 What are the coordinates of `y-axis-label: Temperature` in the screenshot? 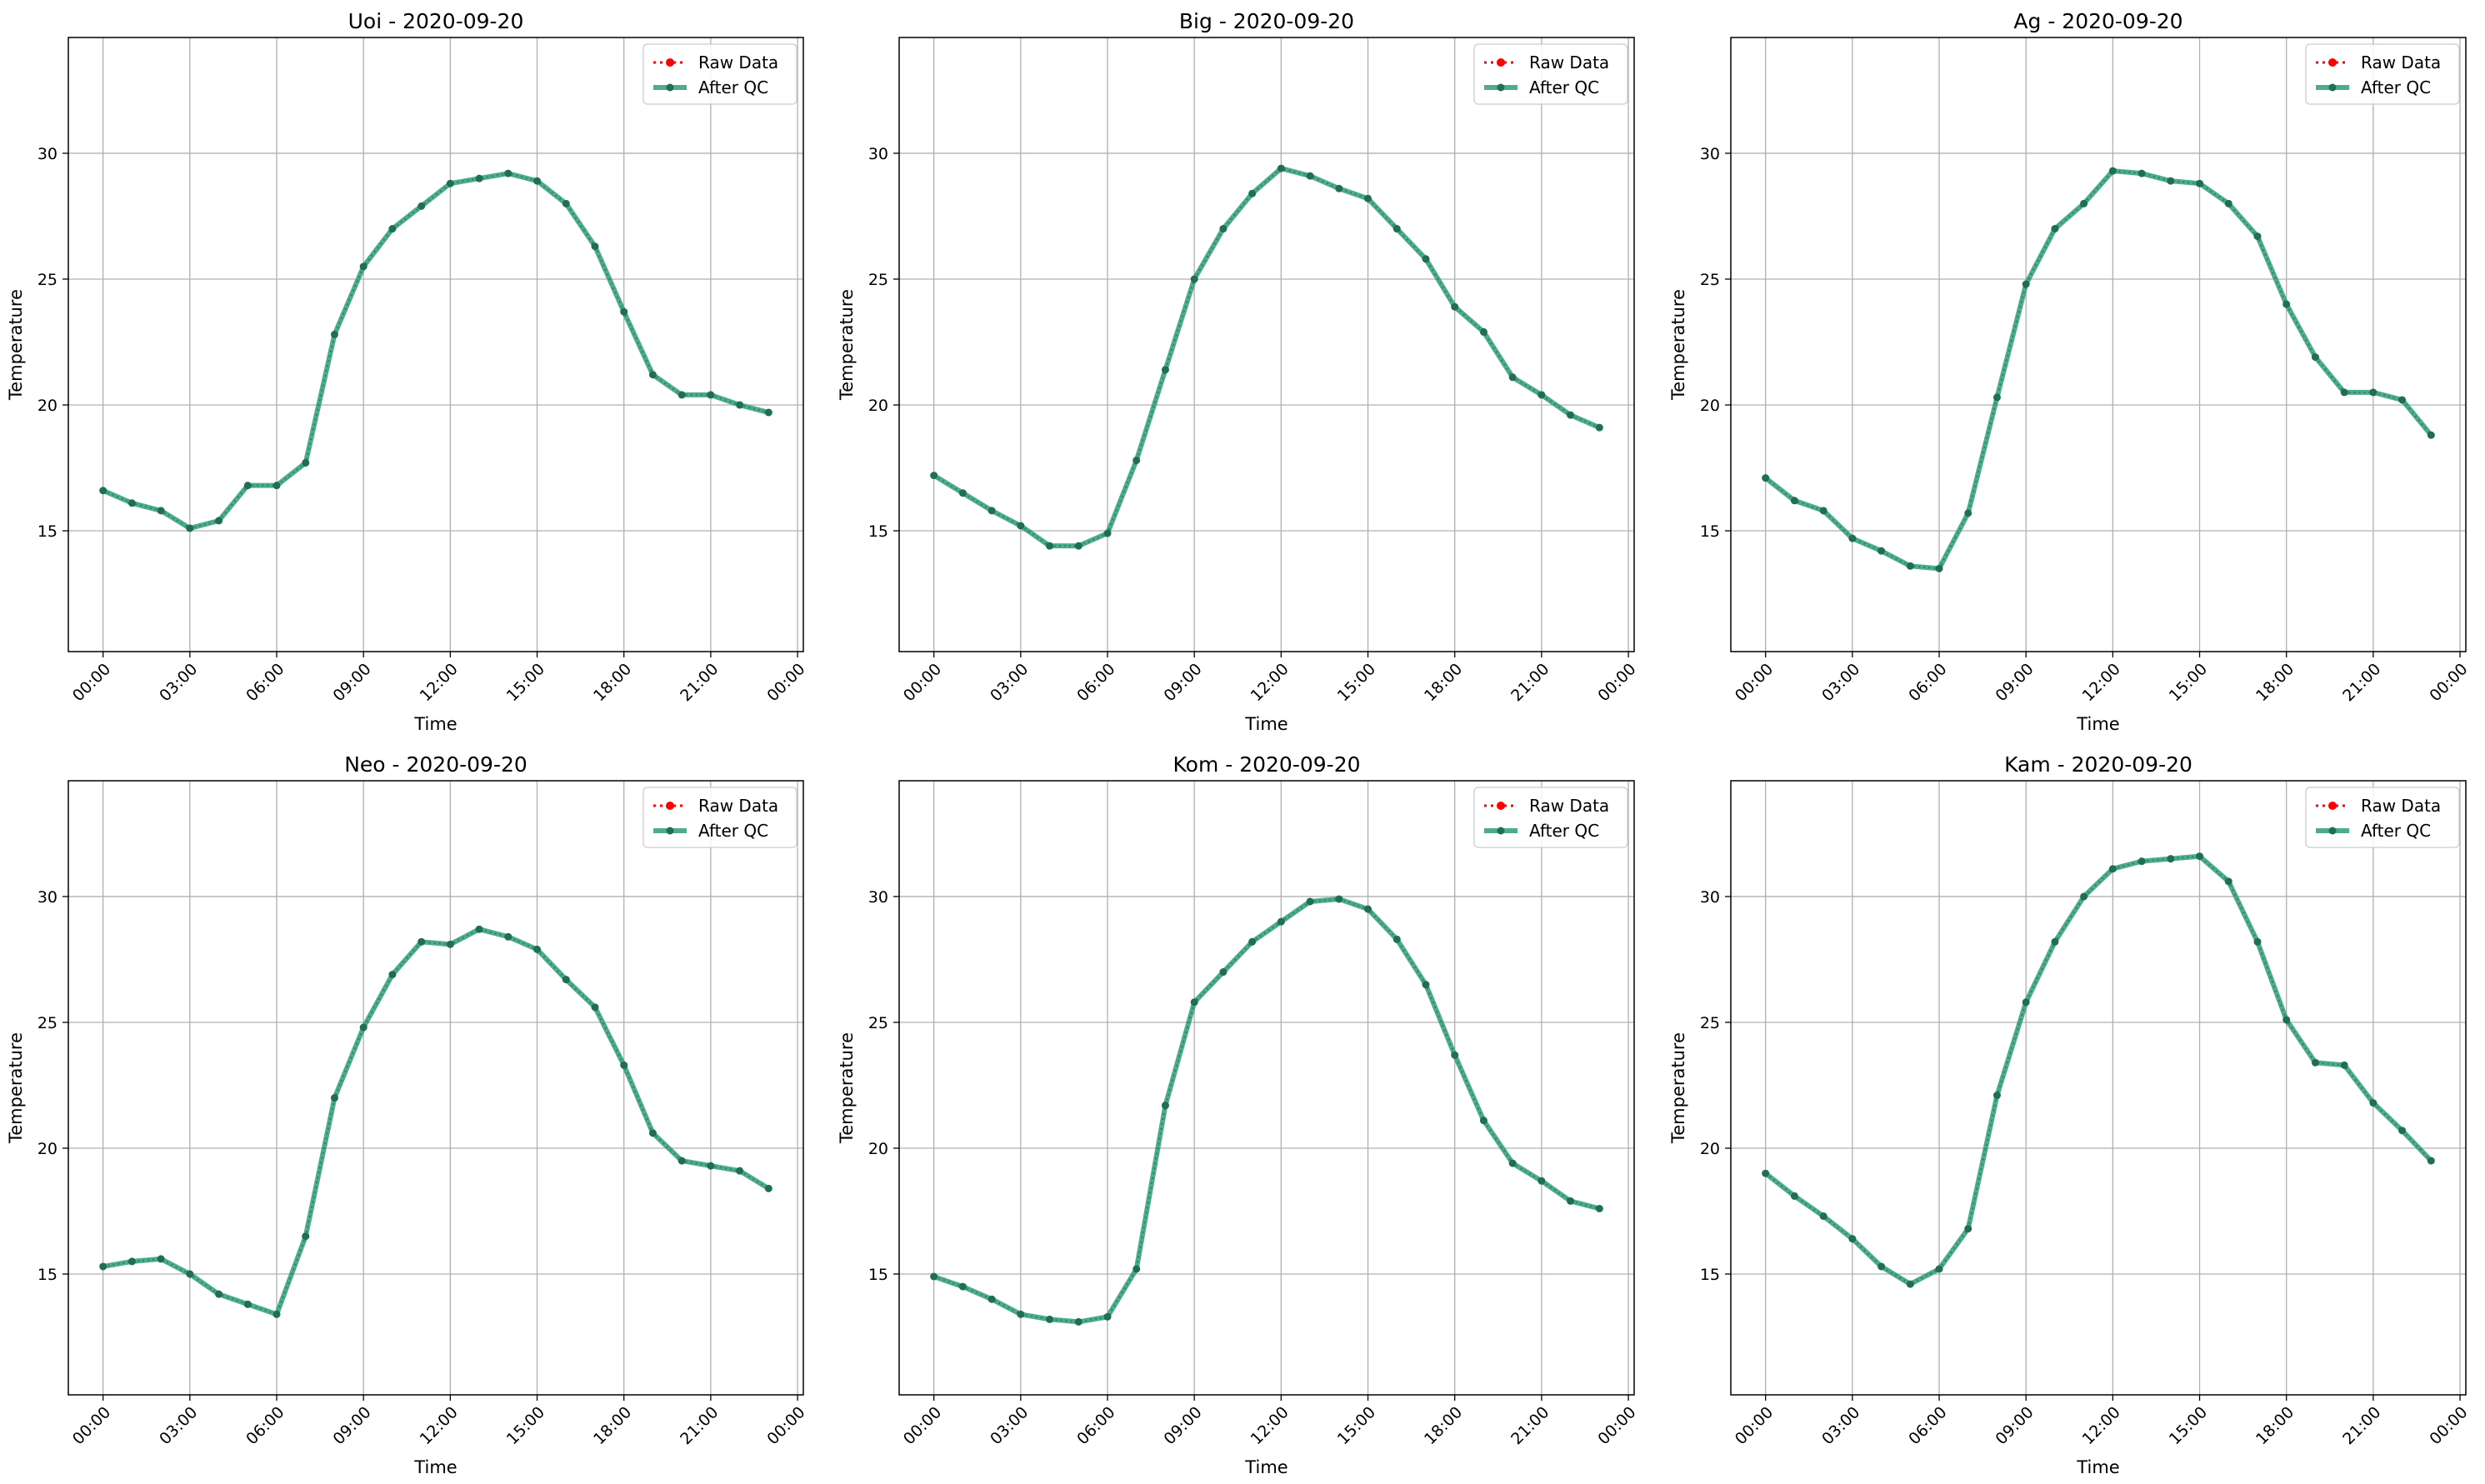 It's located at (1678, 345).